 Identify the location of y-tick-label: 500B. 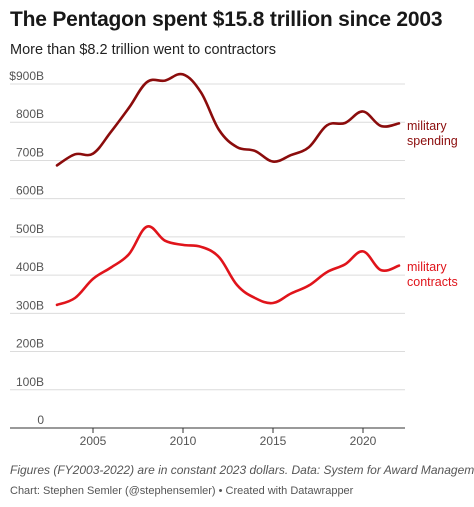
(30, 229).